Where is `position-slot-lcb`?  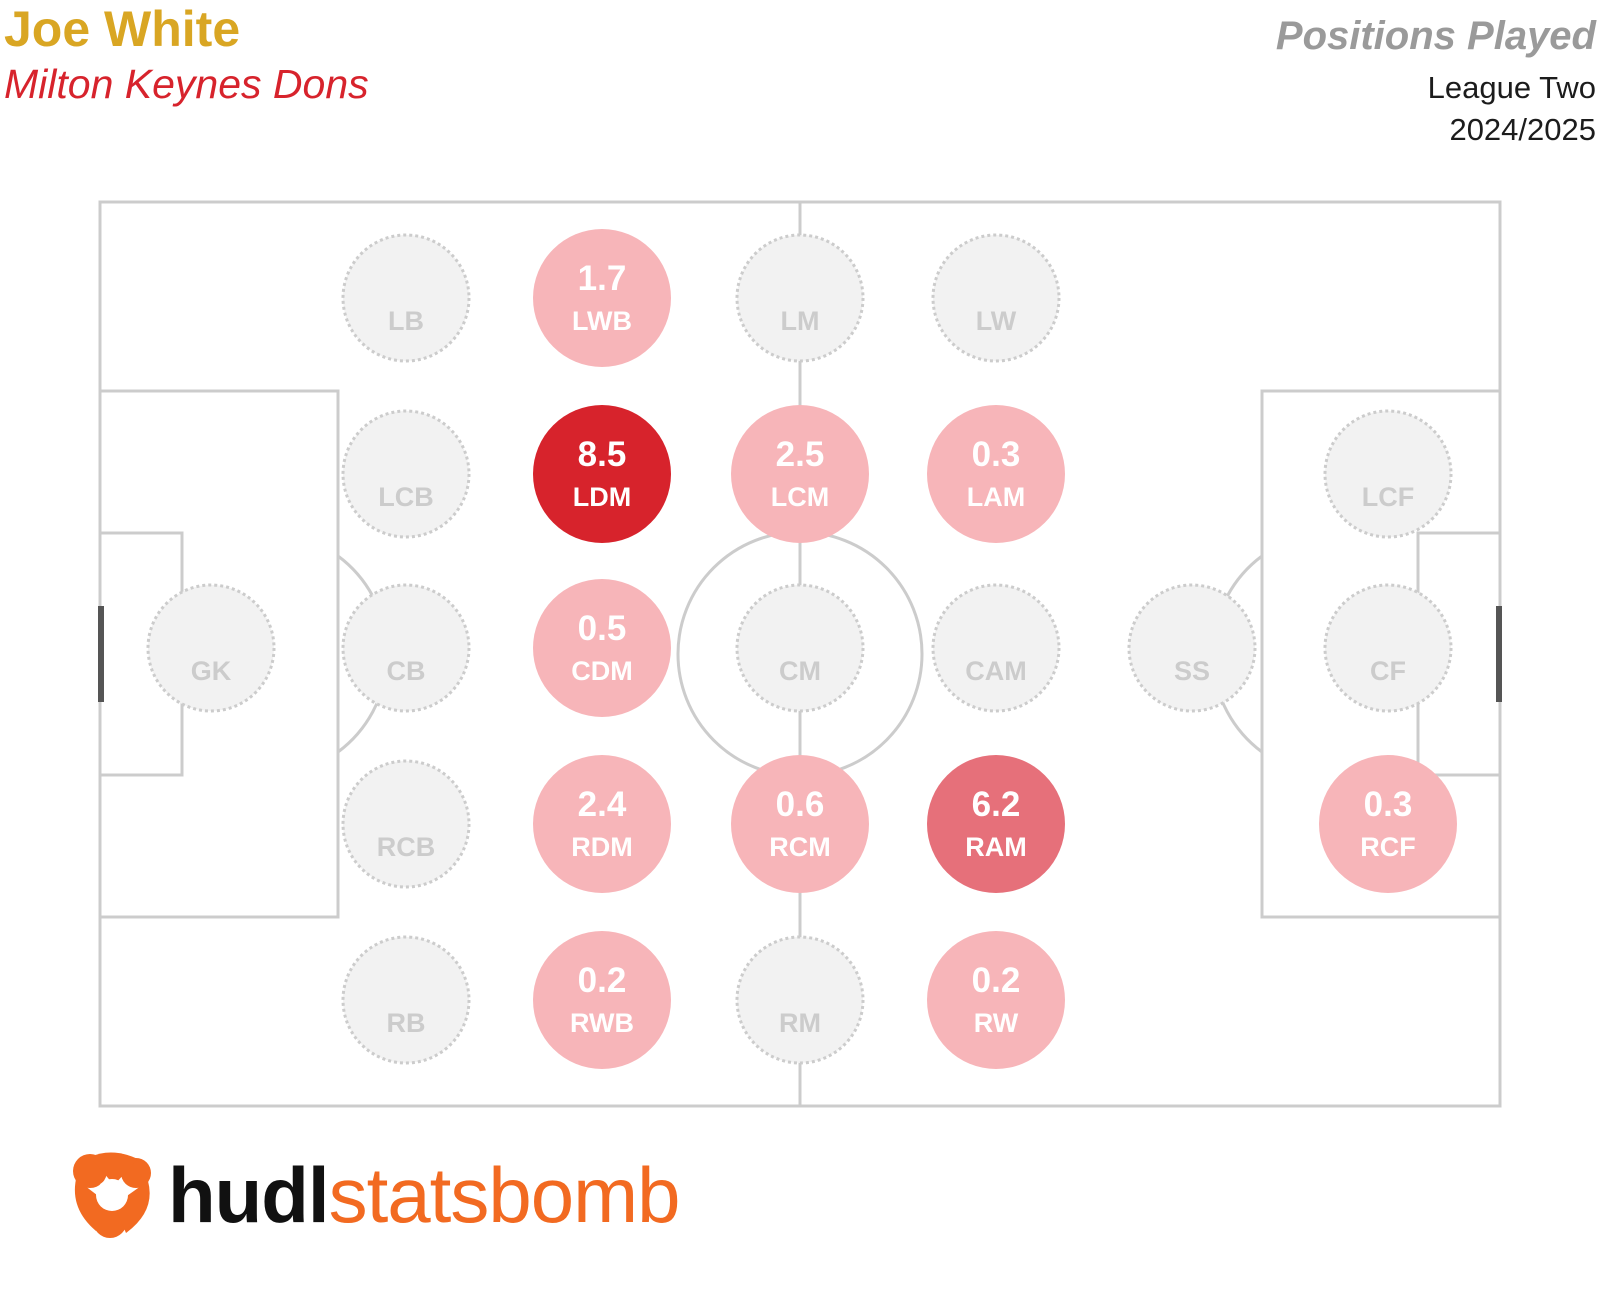 position-slot-lcb is located at coordinates (406, 474).